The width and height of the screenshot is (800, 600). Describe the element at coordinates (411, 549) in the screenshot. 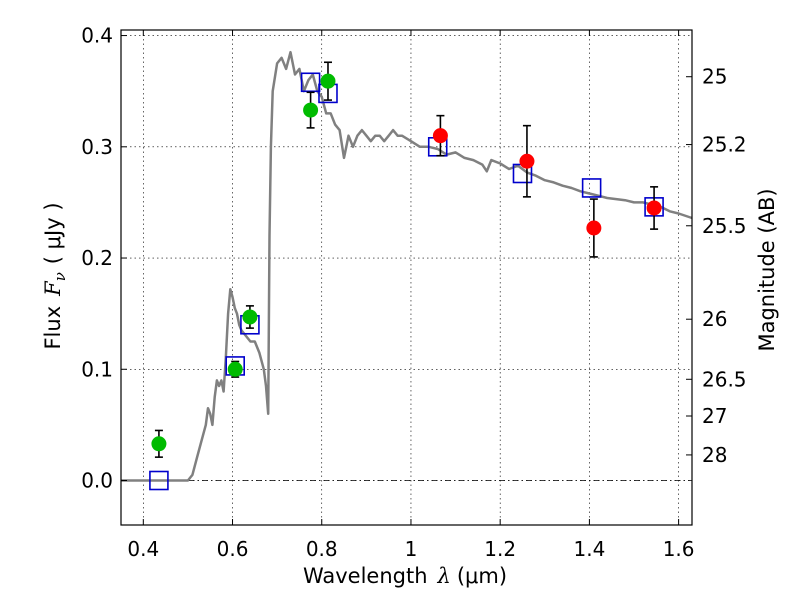

I see `x-tick-label: 1` at that location.